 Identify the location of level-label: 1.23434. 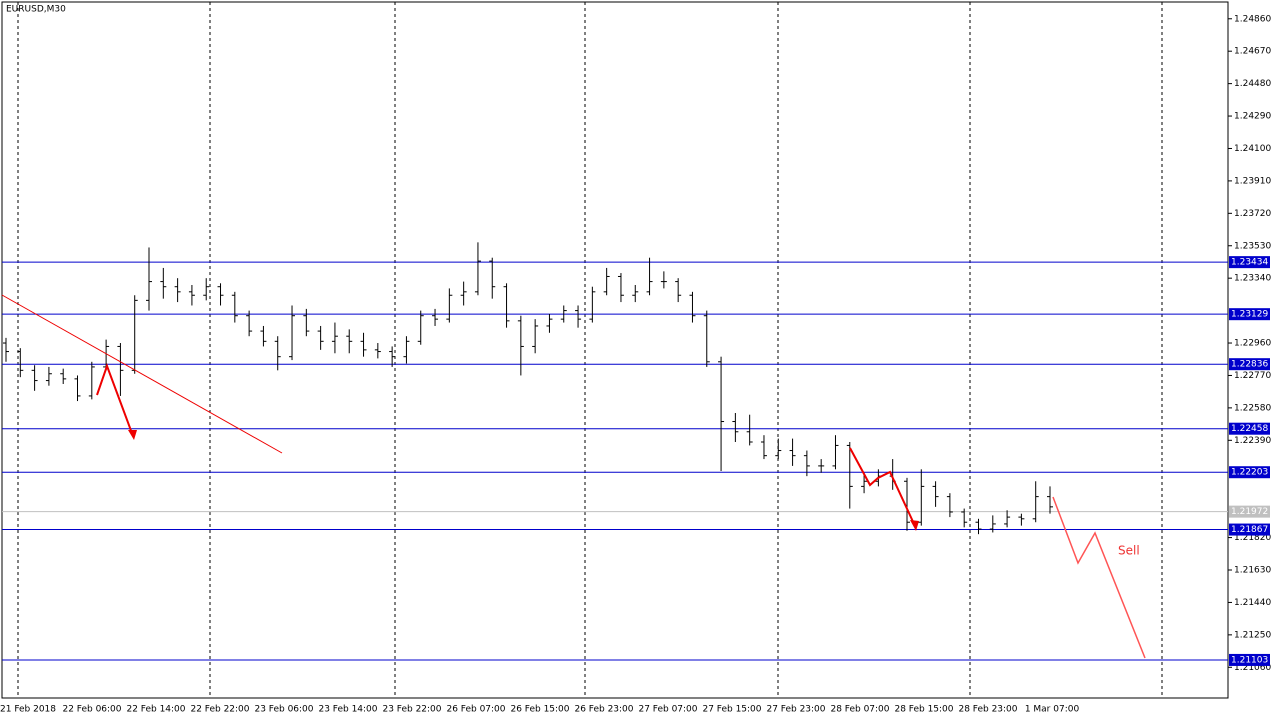
(1249, 263).